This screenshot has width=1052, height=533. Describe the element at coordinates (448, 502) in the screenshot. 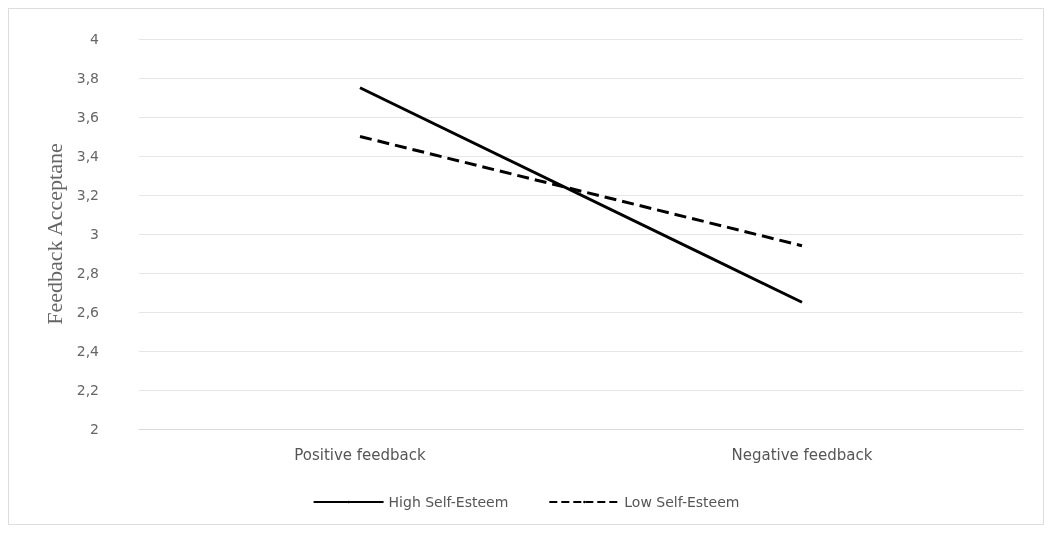

I see `legend-label: High Self-Esteem` at that location.